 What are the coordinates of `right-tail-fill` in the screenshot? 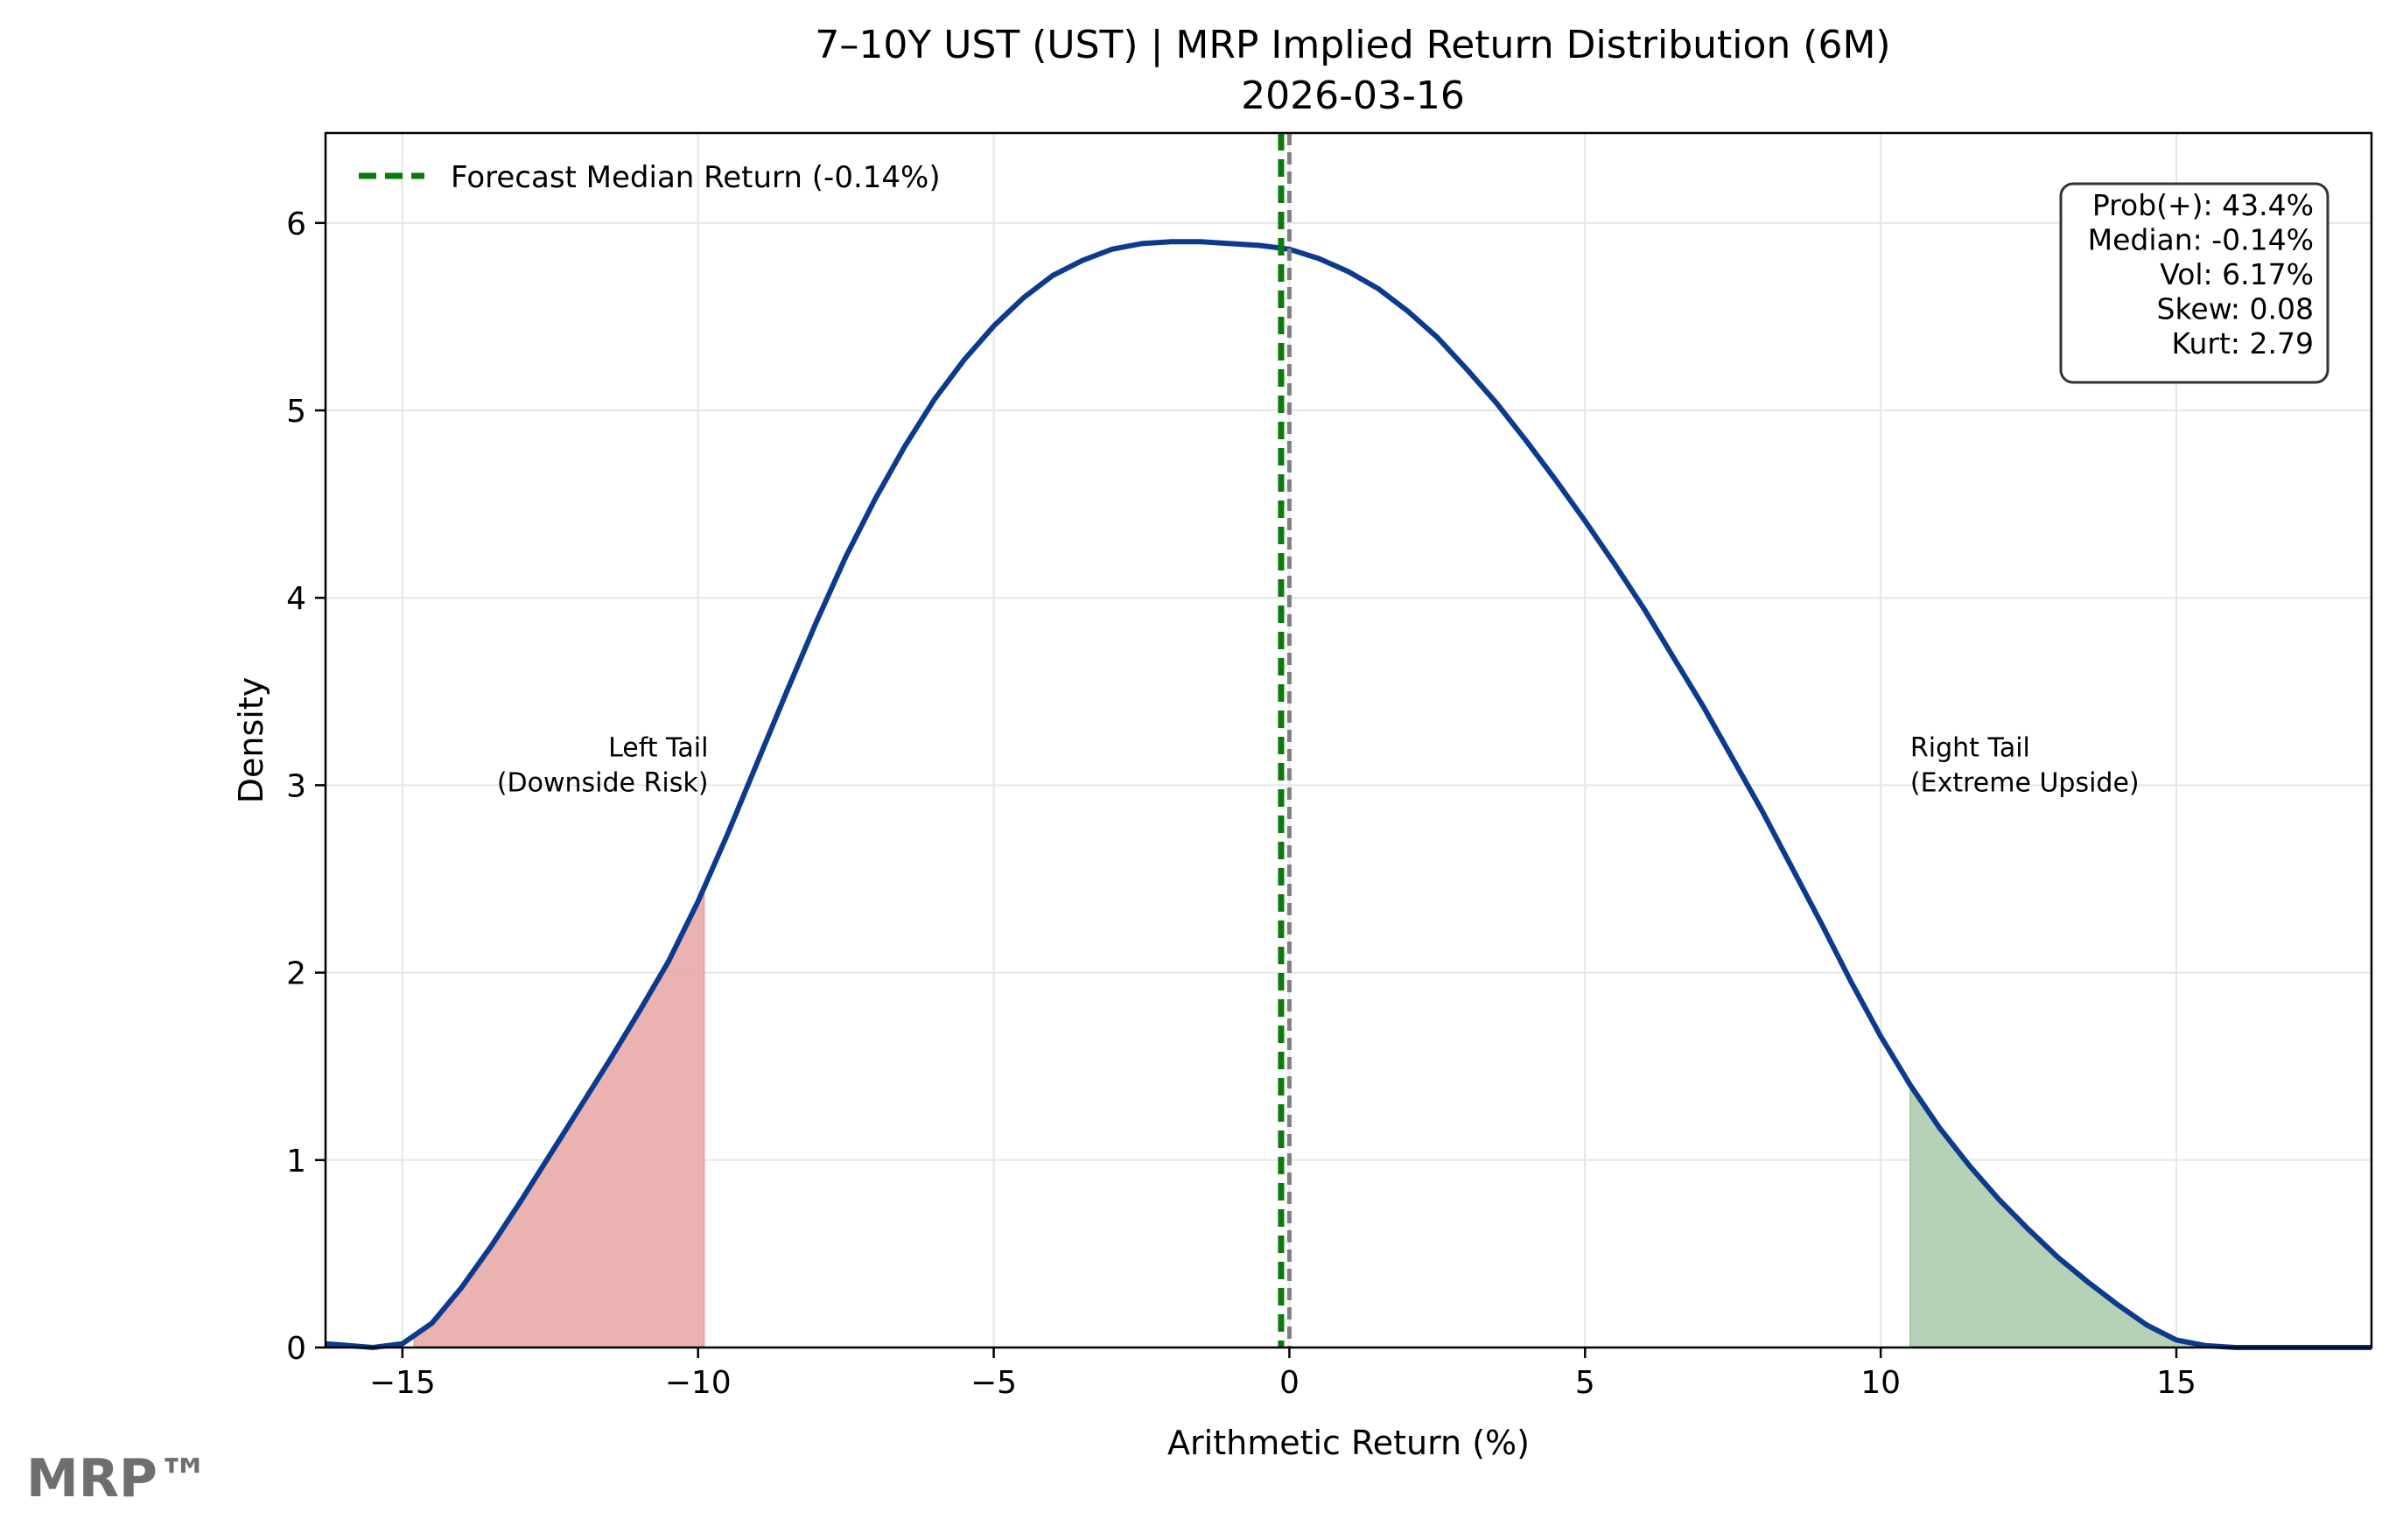 It's located at (2111, 1215).